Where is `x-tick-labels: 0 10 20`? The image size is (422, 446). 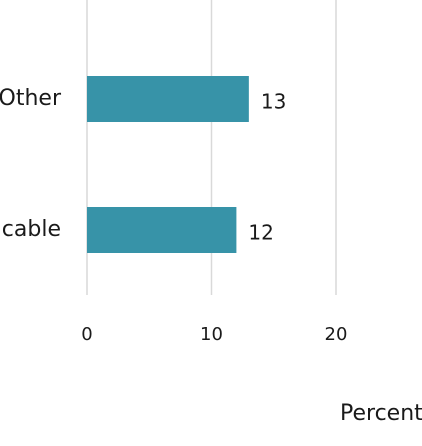
x-tick-labels: 0 10 20 is located at coordinates (214, 334).